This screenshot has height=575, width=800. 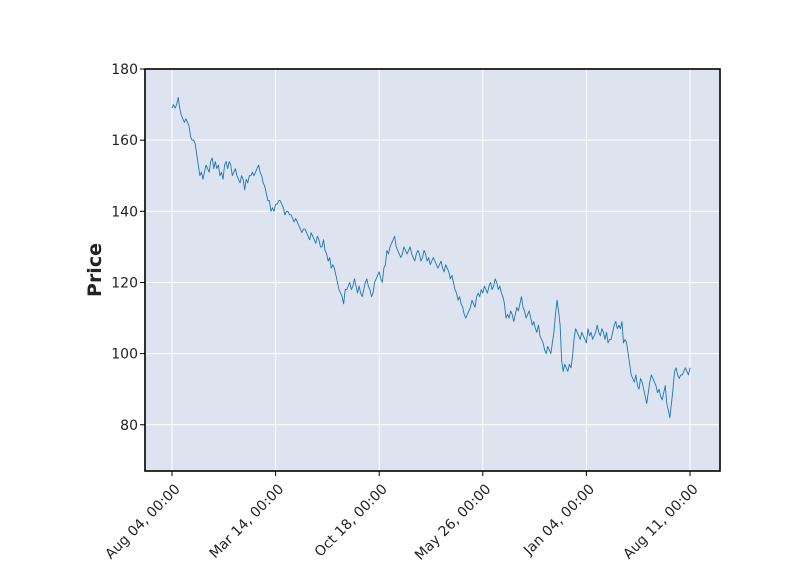 I want to click on y-tick-label: 80, so click(x=129, y=426).